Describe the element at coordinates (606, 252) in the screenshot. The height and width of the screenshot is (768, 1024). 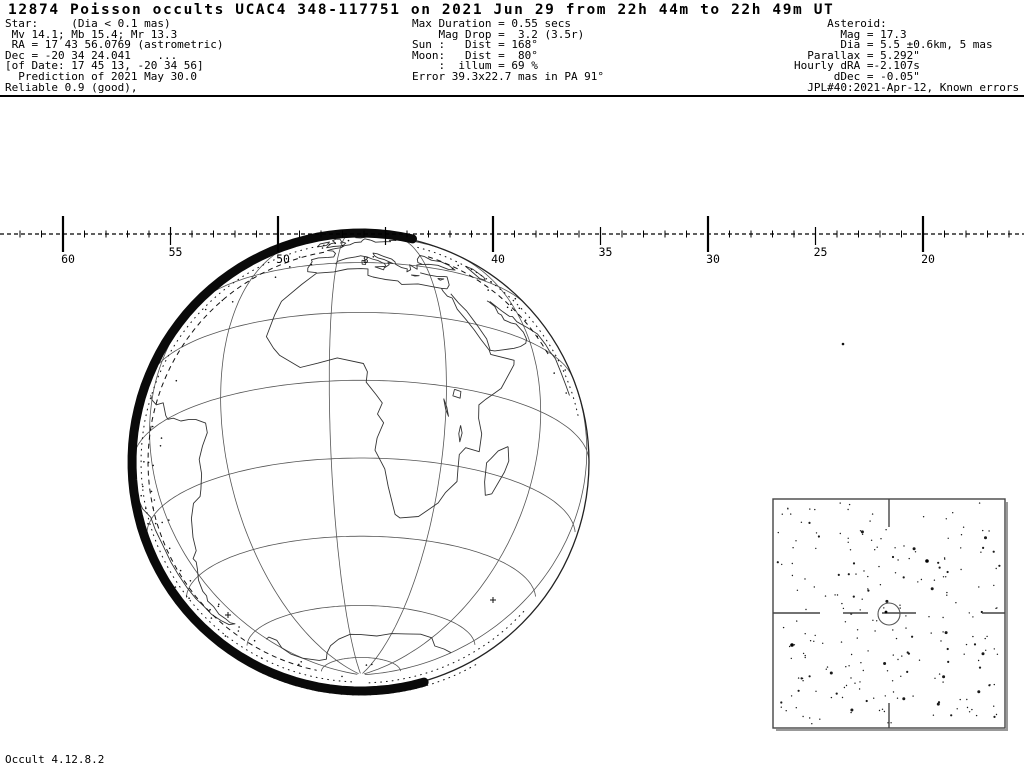
I see `timeline-label-35: 35` at that location.